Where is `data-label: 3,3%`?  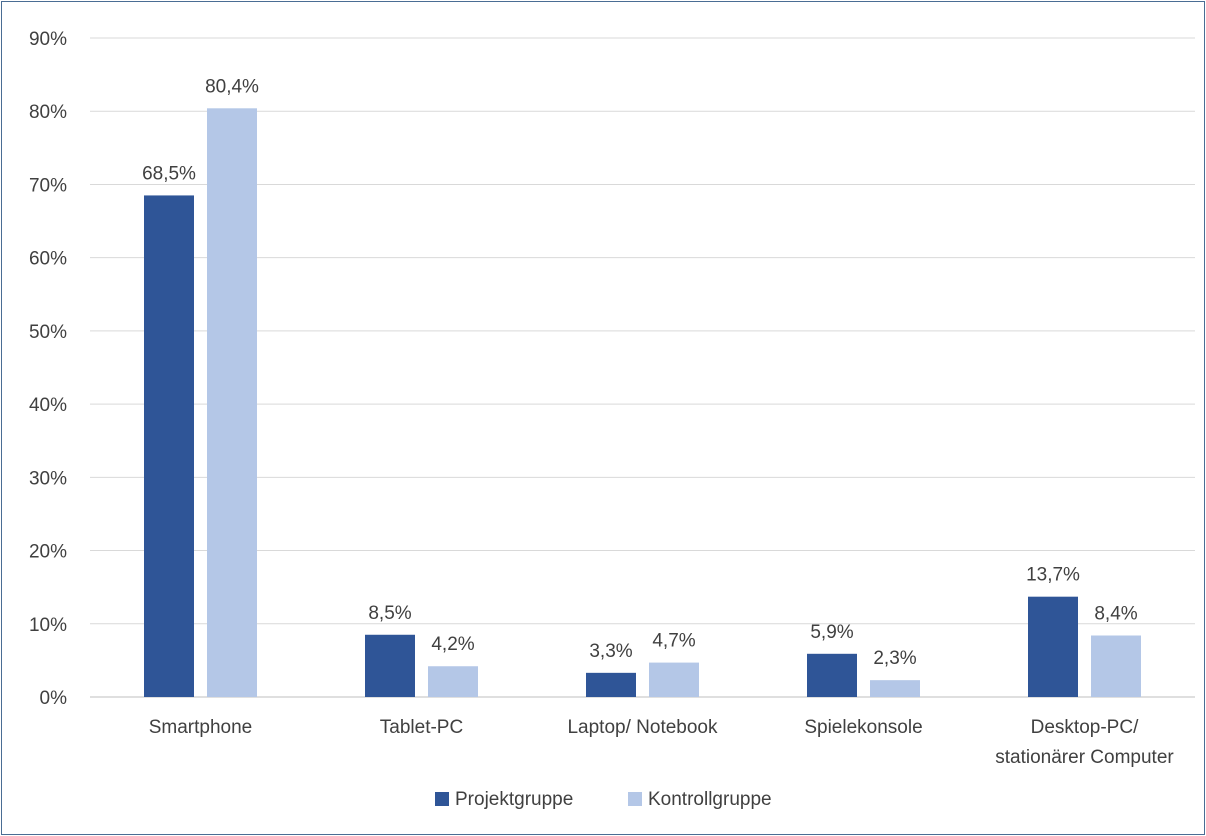
data-label: 3,3% is located at coordinates (610, 651).